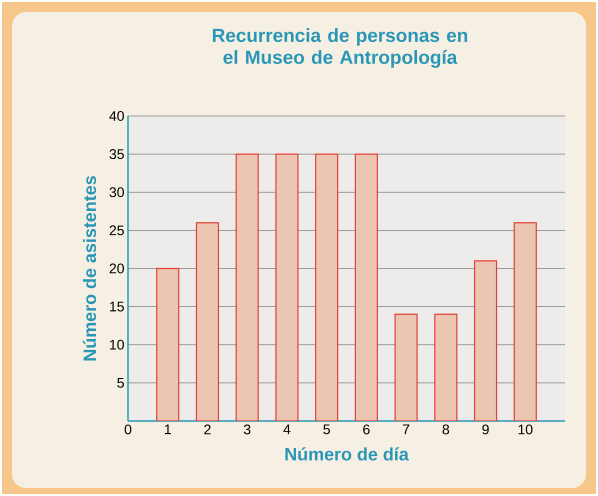  I want to click on y-tick-label: 25, so click(117, 230).